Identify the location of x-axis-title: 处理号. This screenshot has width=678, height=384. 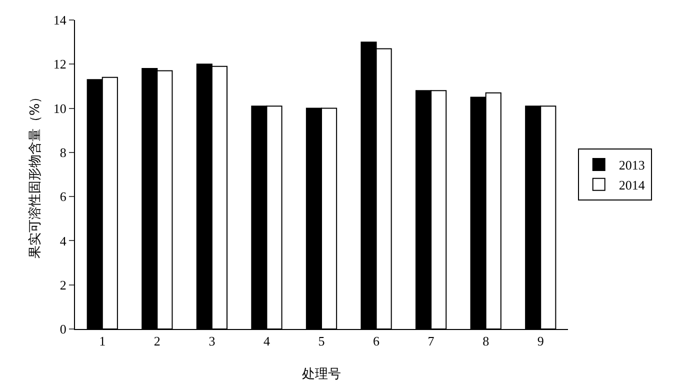
(321, 374).